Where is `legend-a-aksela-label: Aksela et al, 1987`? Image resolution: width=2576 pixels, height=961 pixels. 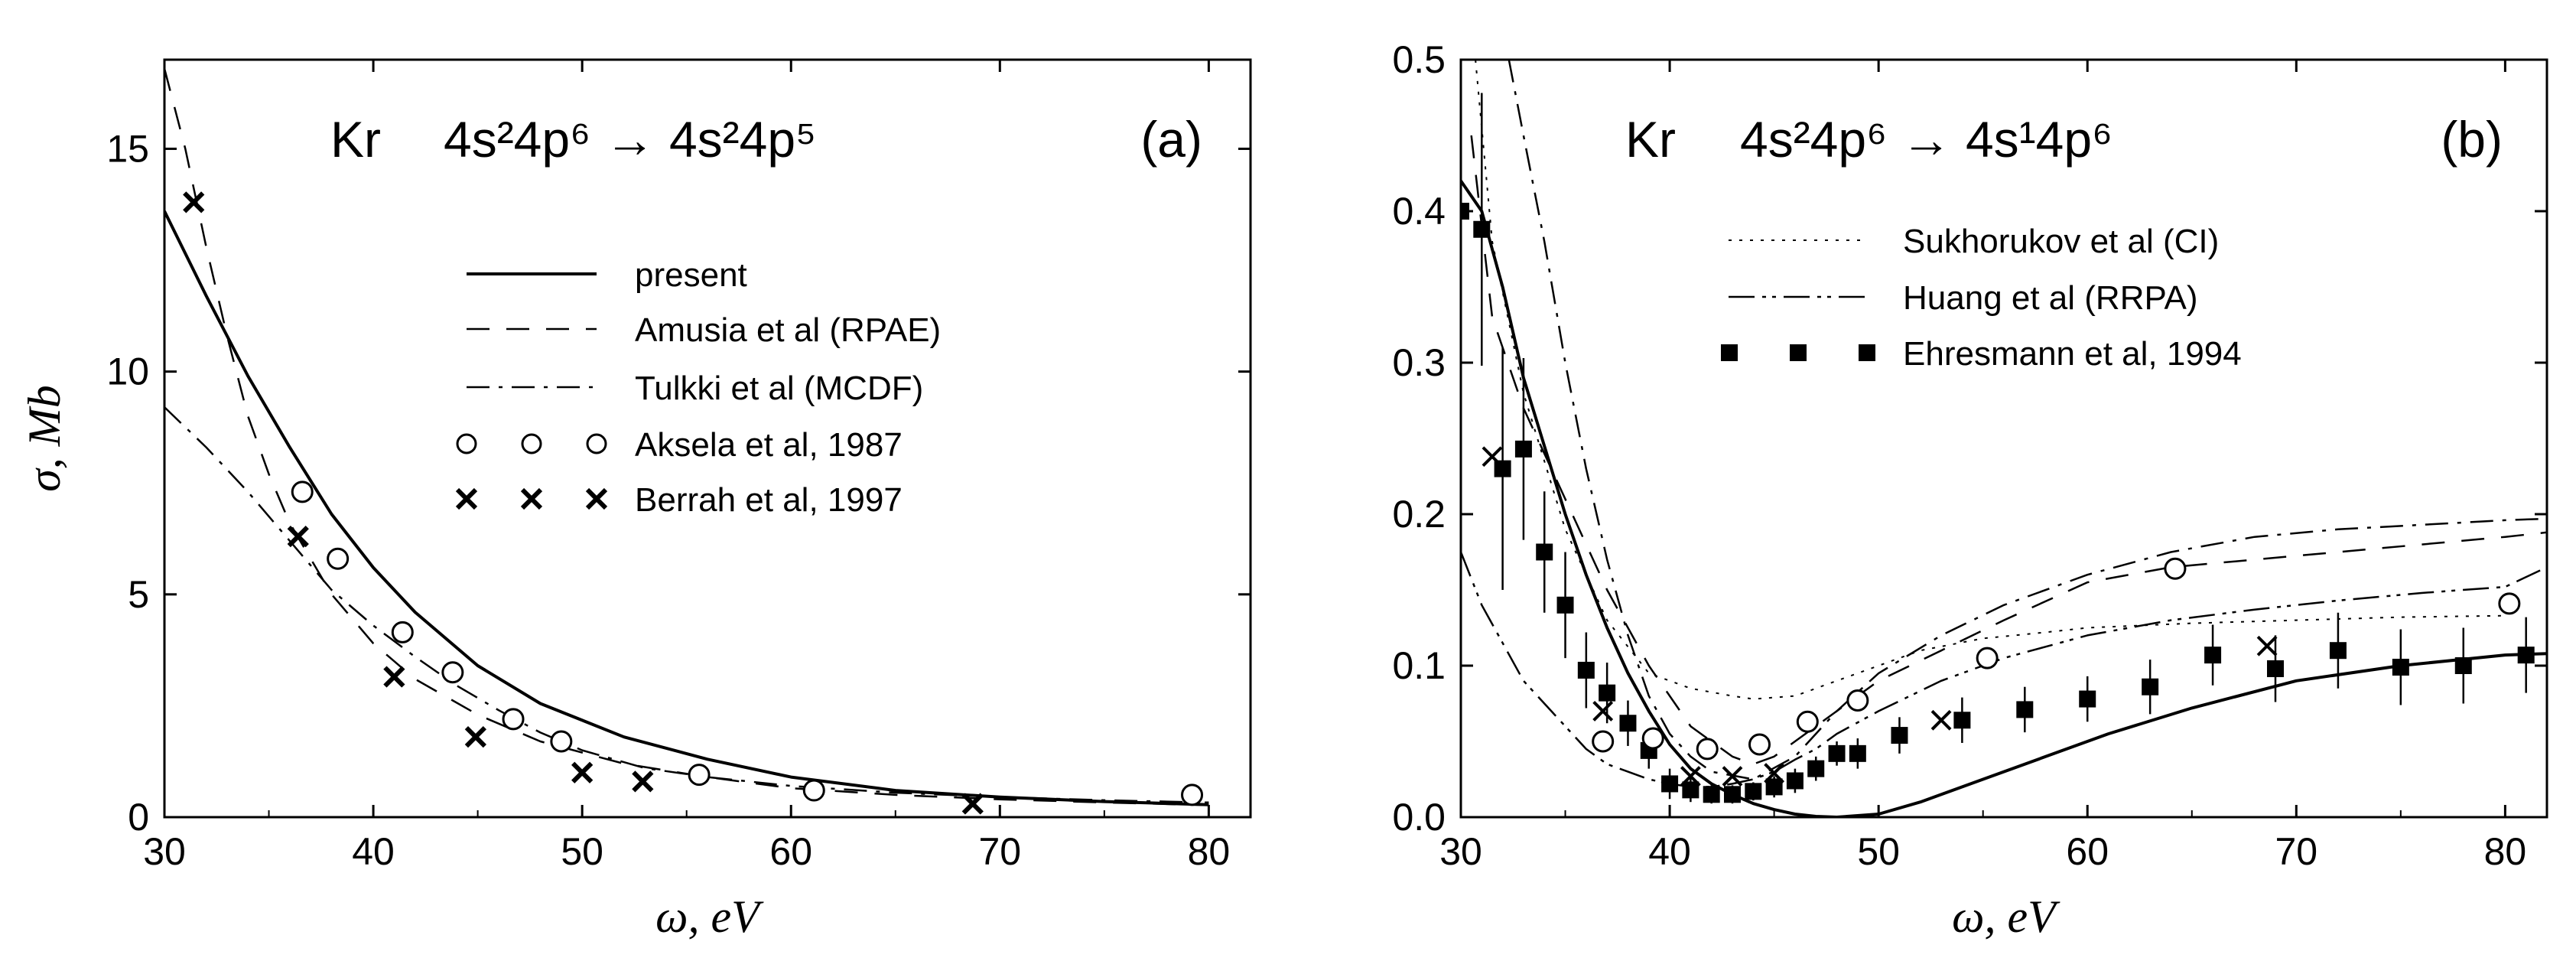 legend-a-aksela-label: Aksela et al, 1987 is located at coordinates (769, 445).